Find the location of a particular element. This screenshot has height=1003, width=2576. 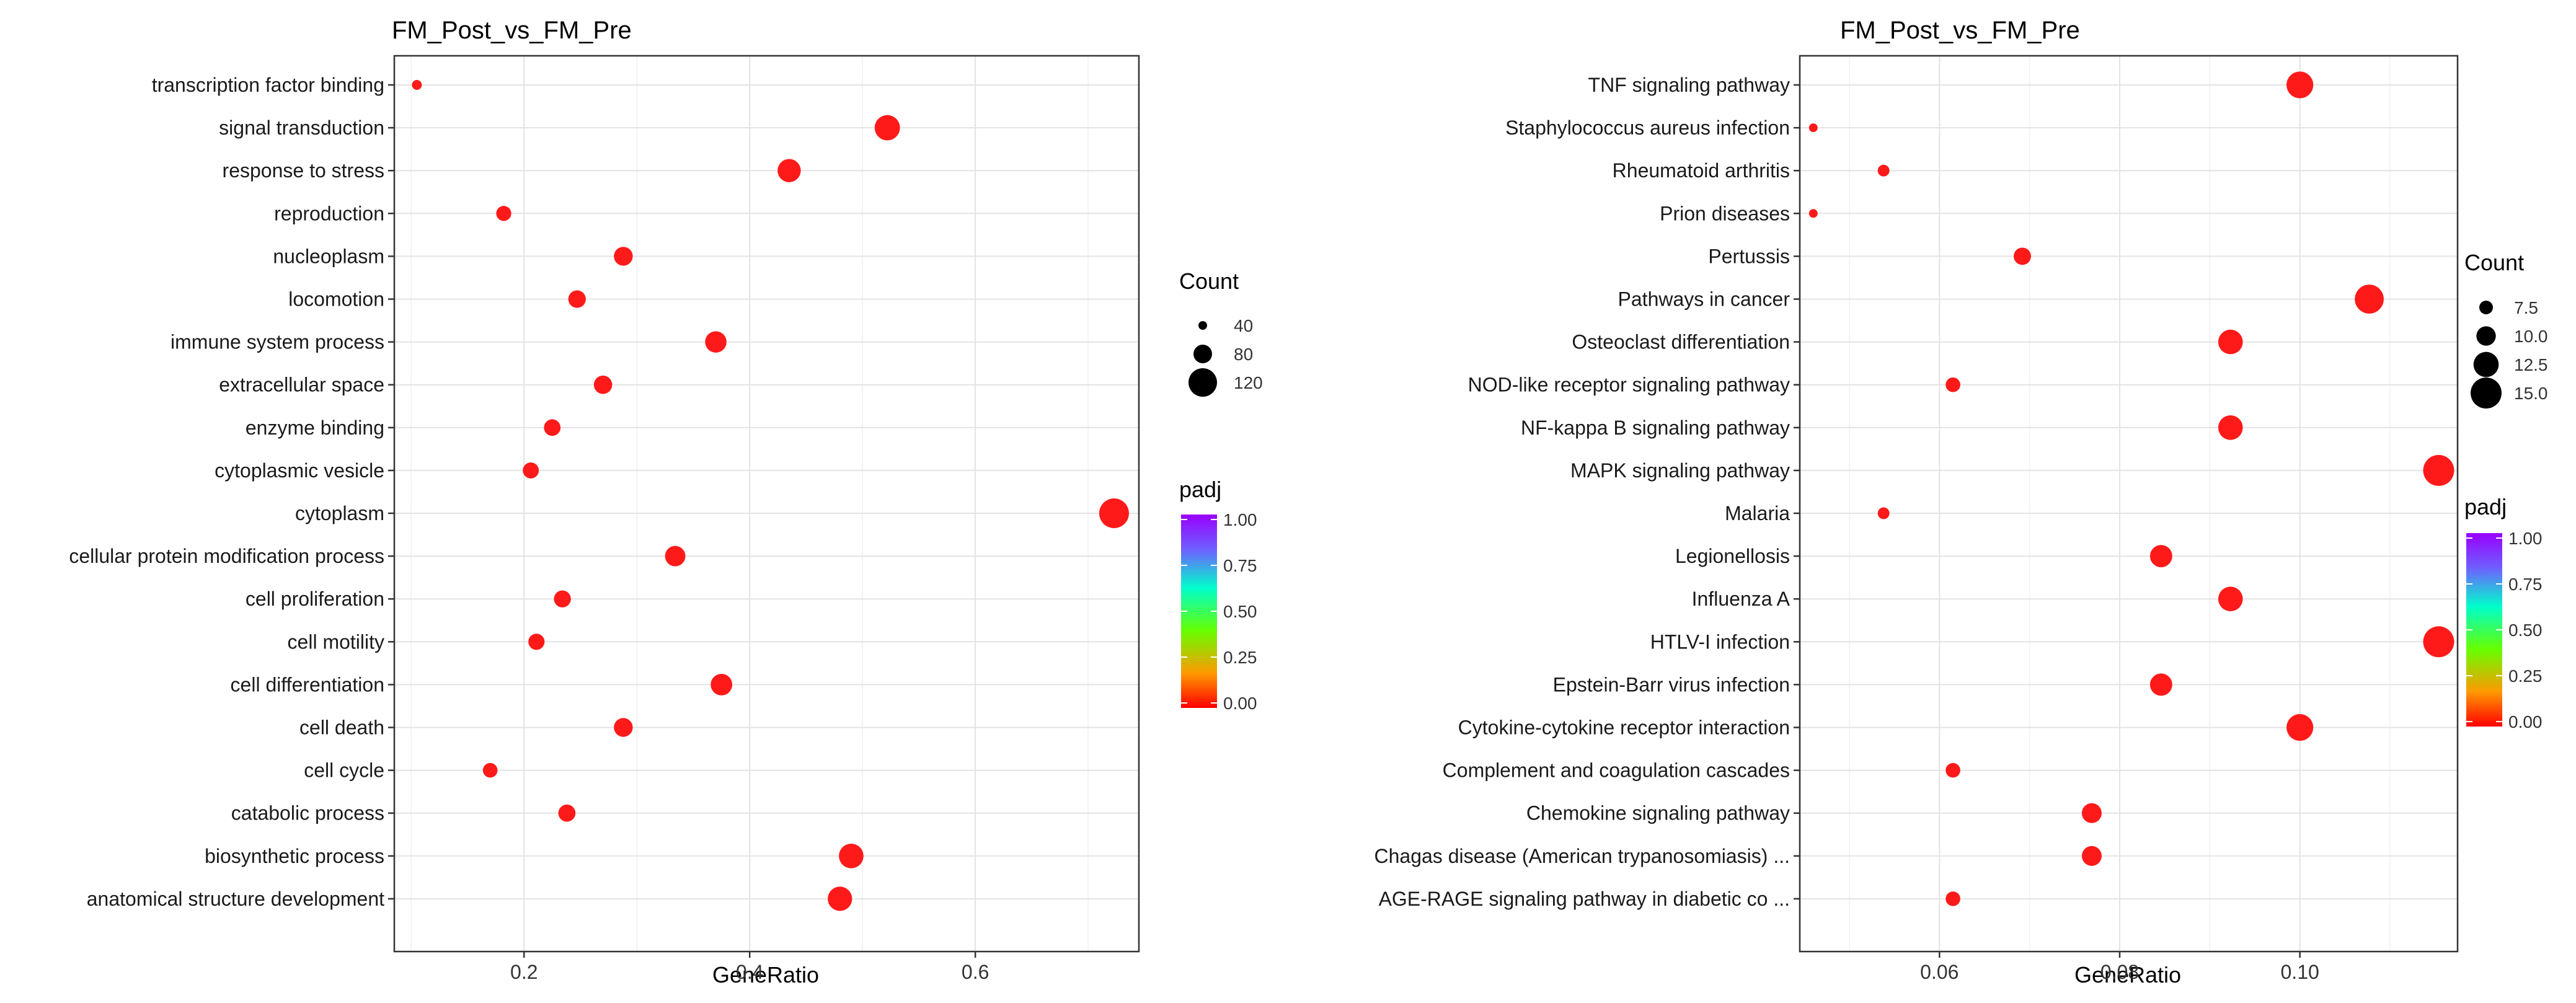

left-size-legend-label: 40 is located at coordinates (1244, 325).